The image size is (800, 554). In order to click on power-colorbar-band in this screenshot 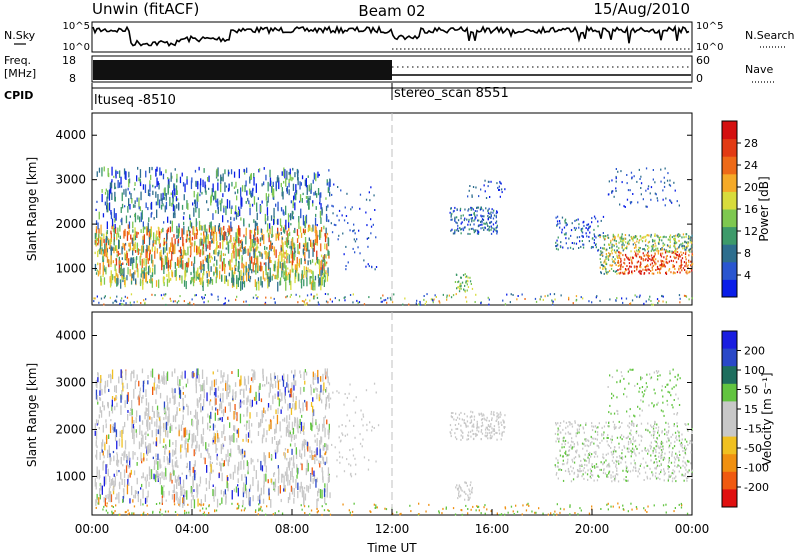, I will do `click(729, 253)`.